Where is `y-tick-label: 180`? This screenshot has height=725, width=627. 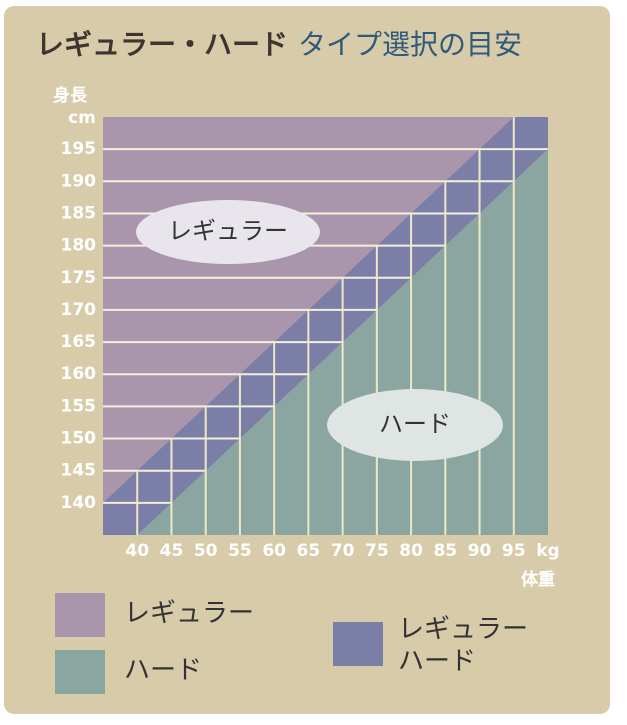
y-tick-label: 180 is located at coordinates (79, 246).